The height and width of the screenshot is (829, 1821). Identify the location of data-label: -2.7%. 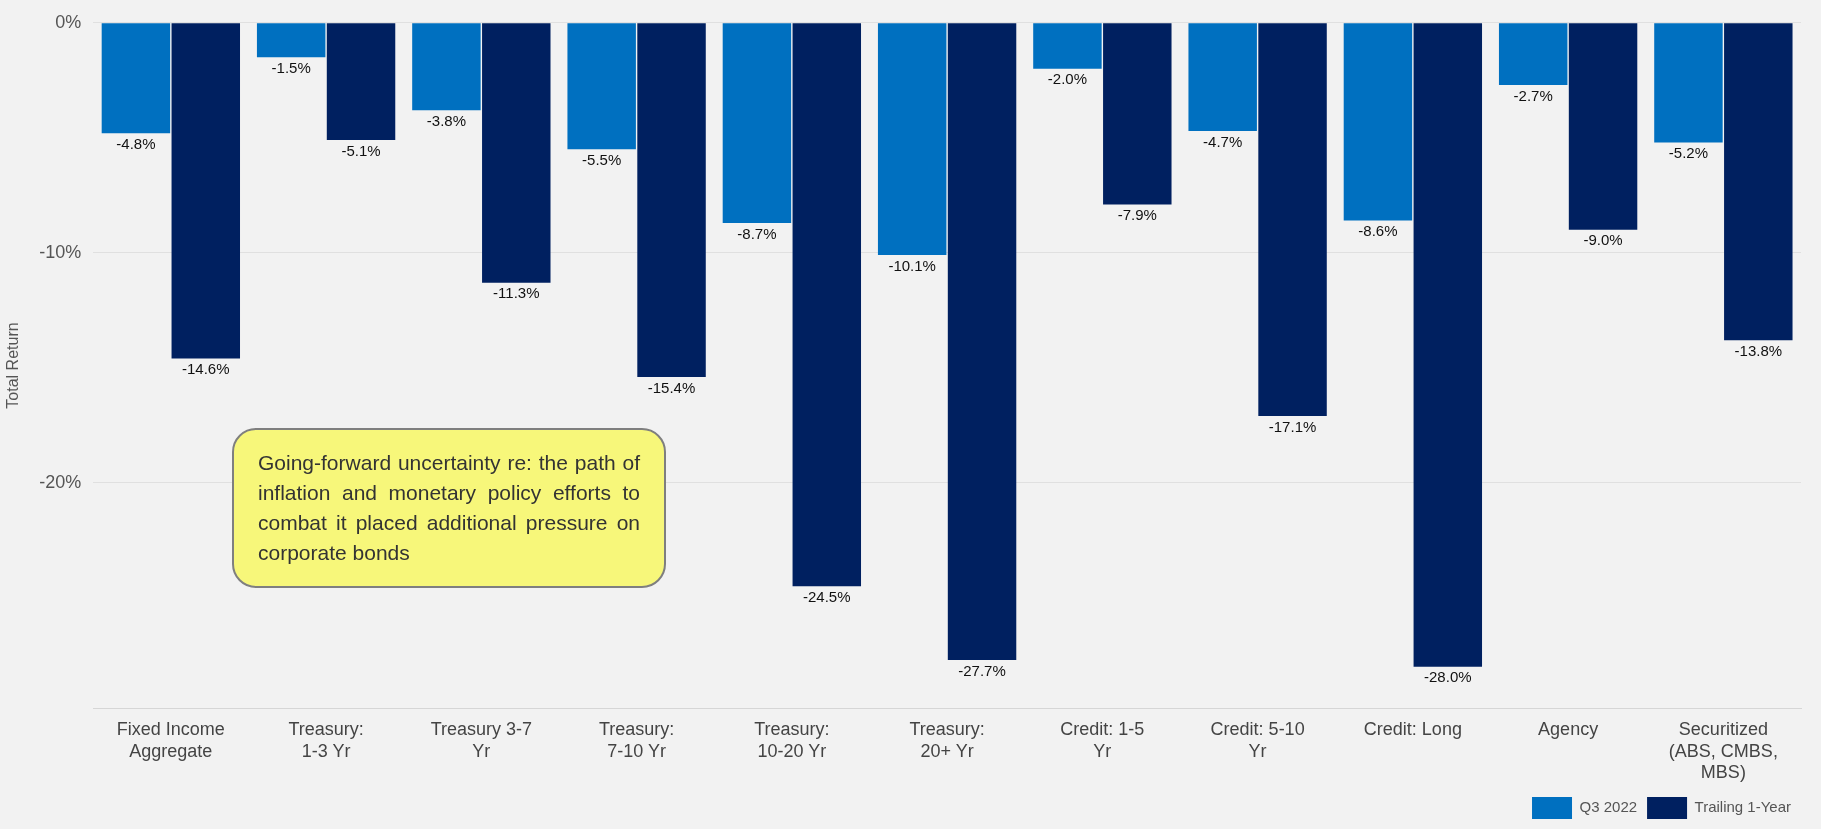
(1533, 95).